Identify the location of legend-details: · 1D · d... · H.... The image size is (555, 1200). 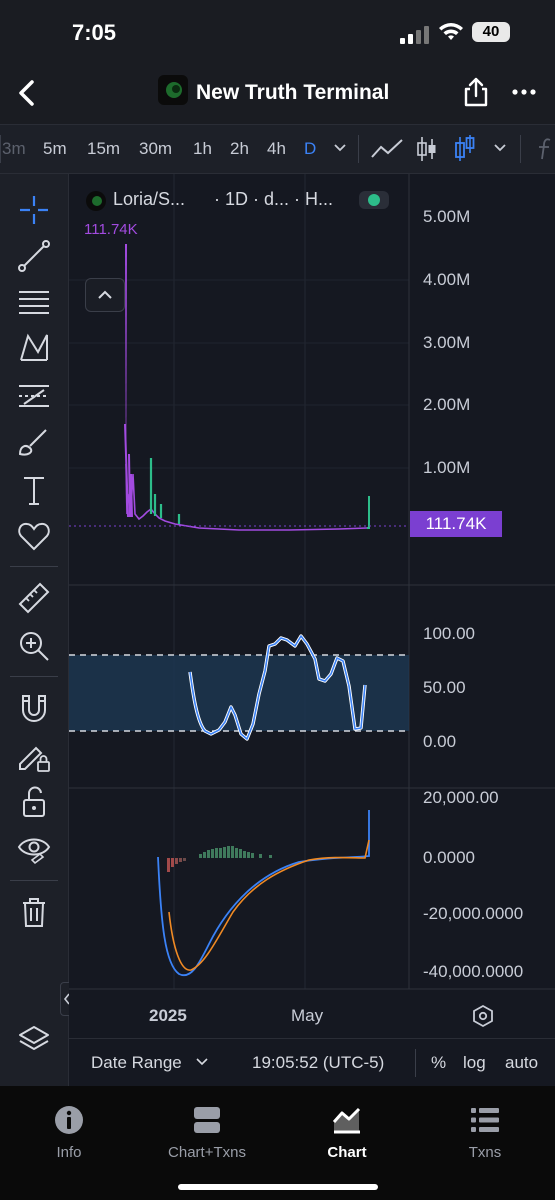
(274, 199).